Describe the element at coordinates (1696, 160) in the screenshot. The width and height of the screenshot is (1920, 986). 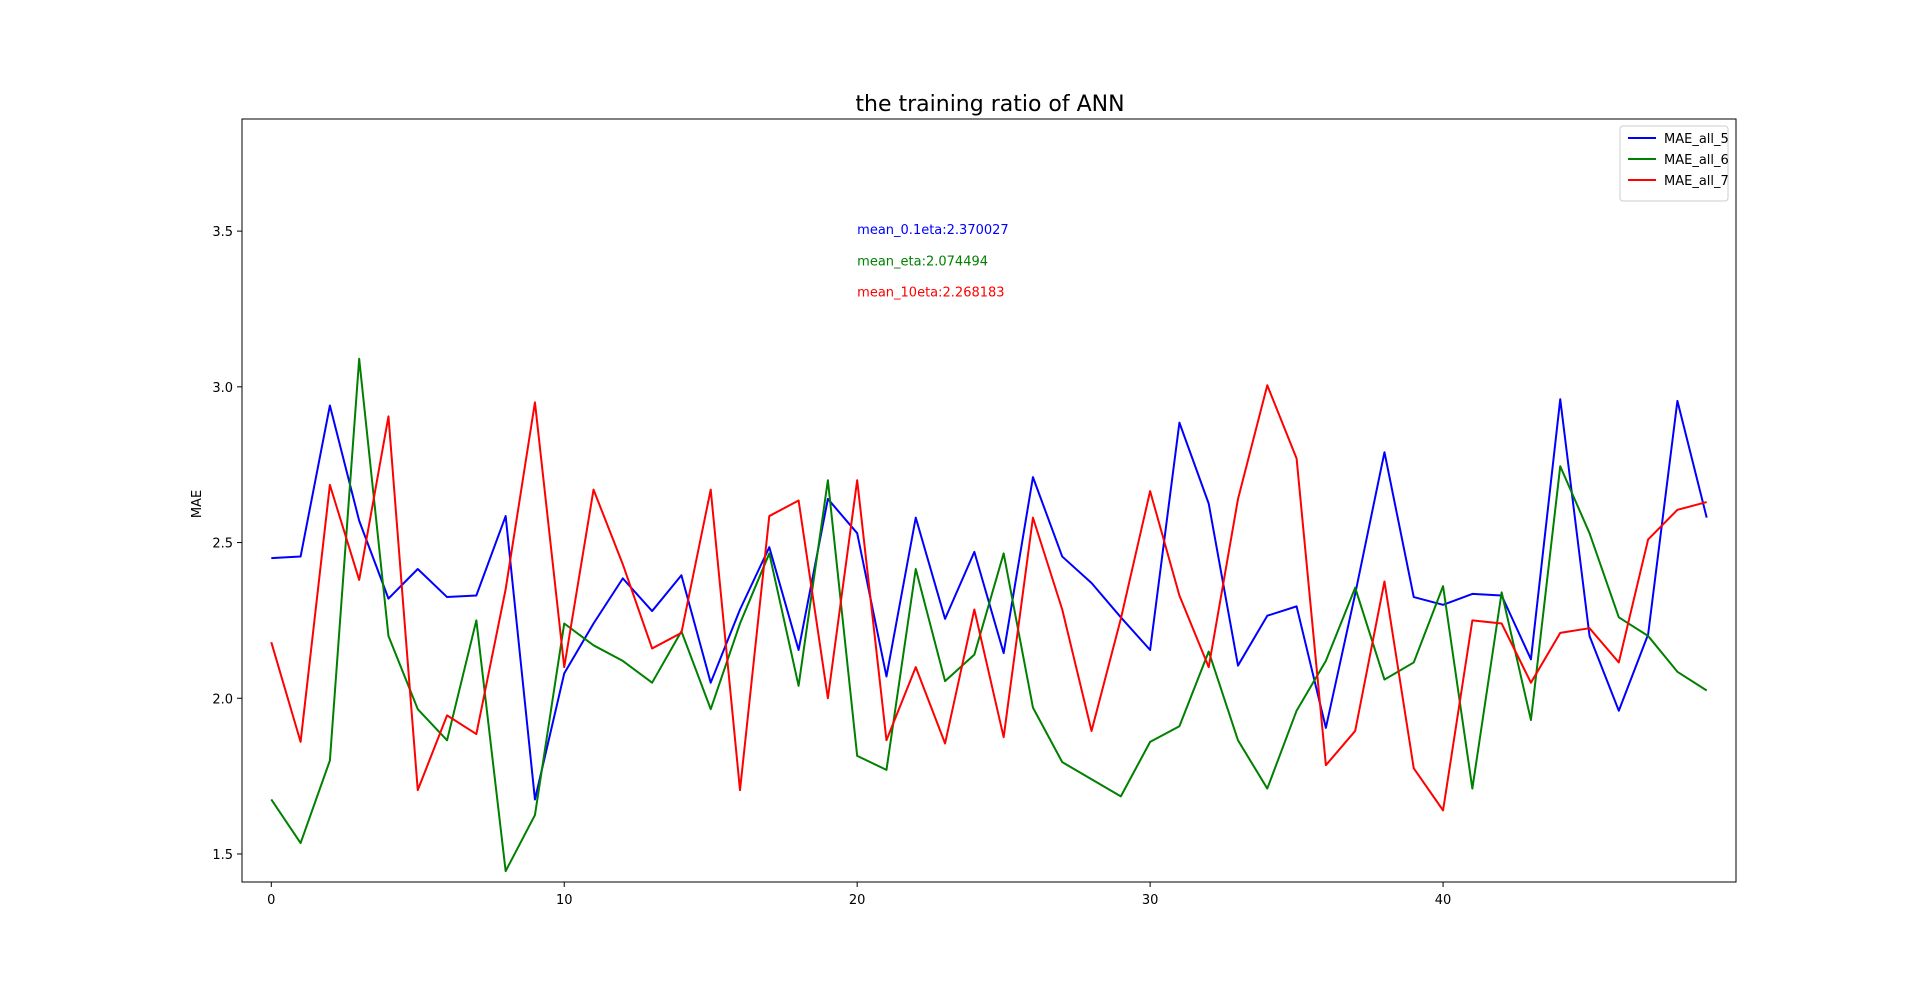
I see `legend-label-2: MAE_all_6` at that location.